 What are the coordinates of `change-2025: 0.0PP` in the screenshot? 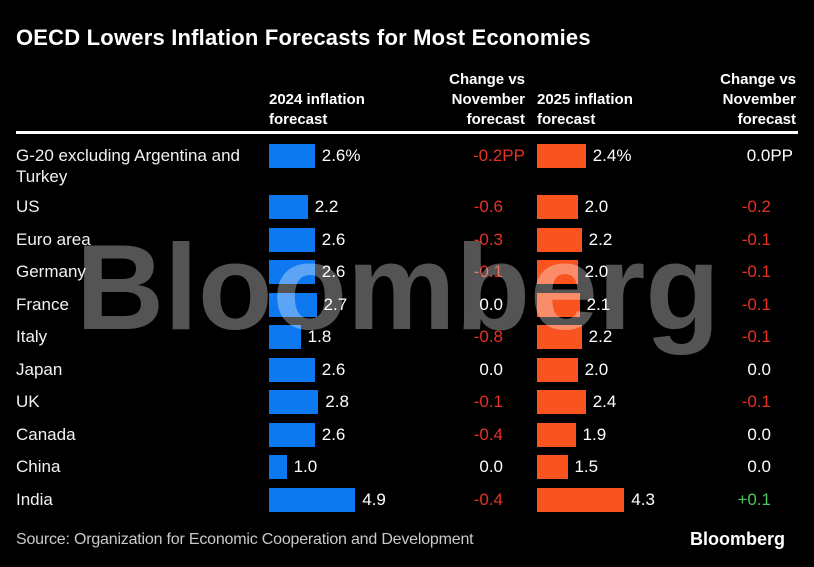 It's located at (769, 155).